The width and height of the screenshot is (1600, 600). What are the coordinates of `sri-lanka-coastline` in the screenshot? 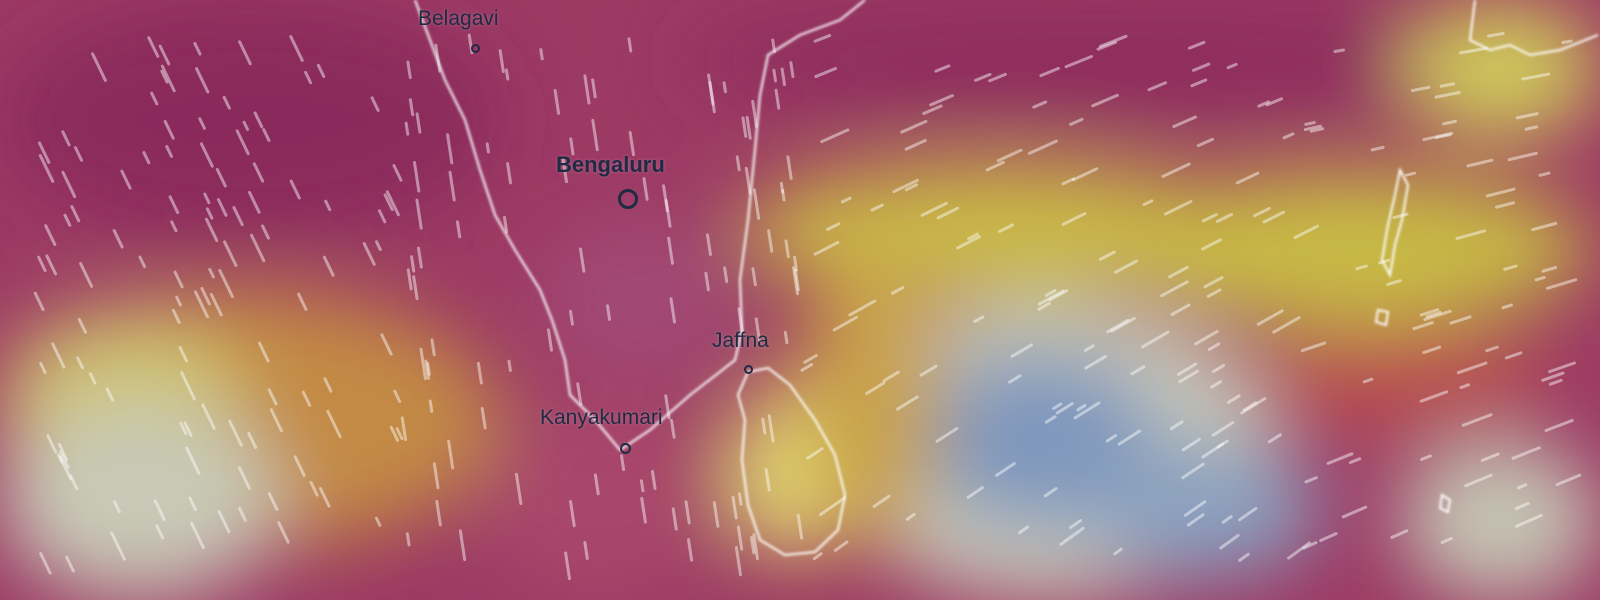 It's located at (791, 461).